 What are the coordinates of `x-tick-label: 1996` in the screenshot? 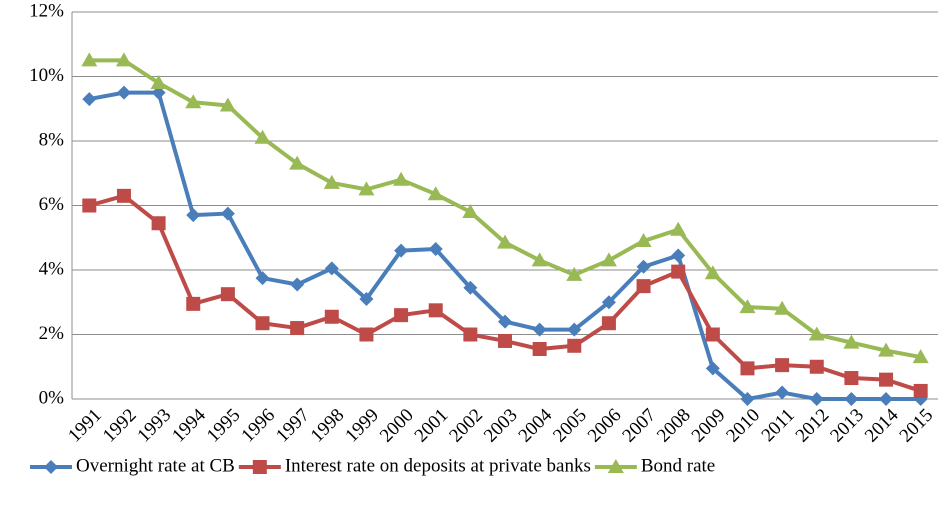 It's located at (258, 426).